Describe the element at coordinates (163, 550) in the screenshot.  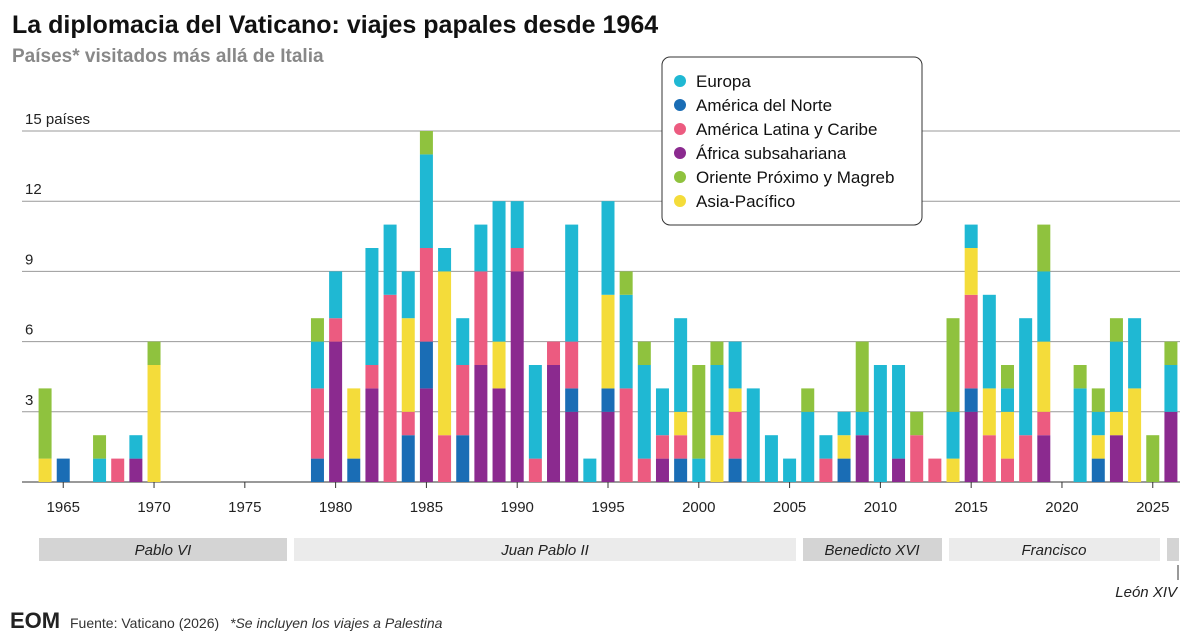
I see `era-label: Pablo VI` at that location.